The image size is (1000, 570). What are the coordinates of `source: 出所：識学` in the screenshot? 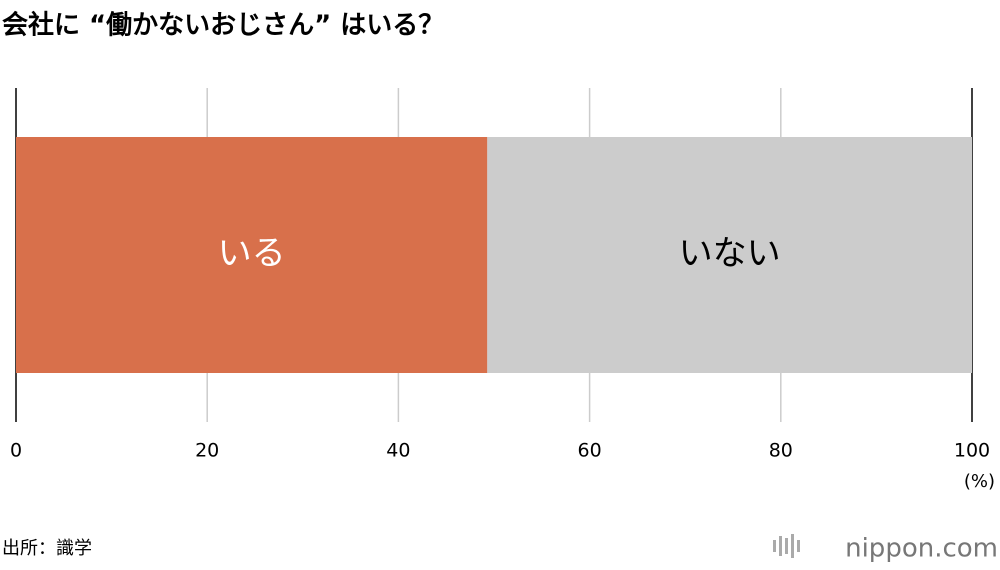 It's located at (47, 548).